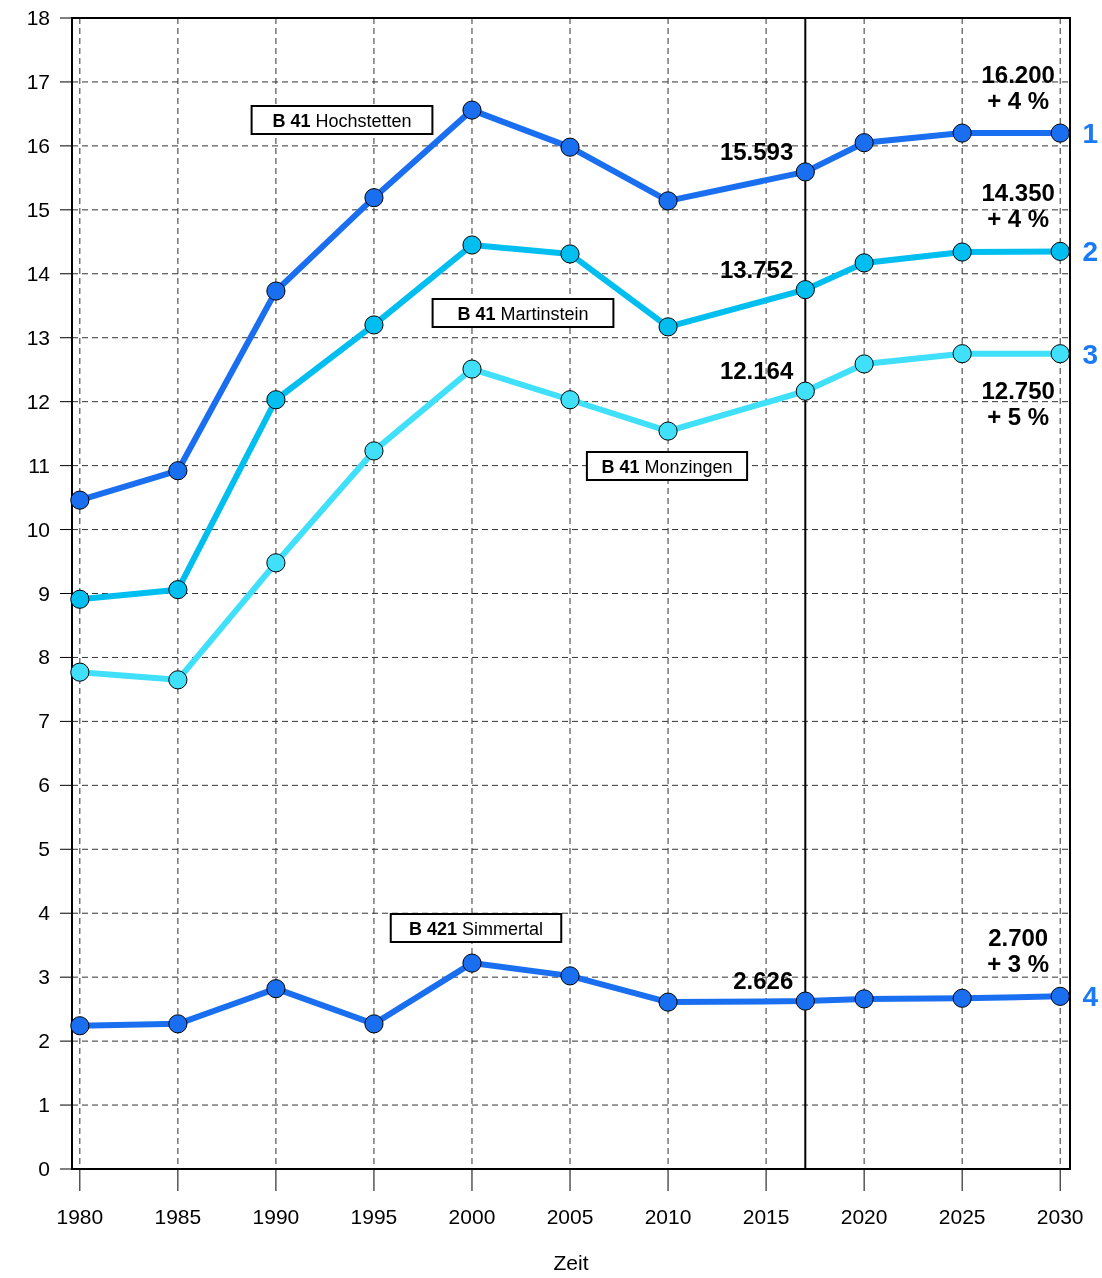 The height and width of the screenshot is (1278, 1102). What do you see at coordinates (864, 1216) in the screenshot?
I see `x-tick-label: 2020` at bounding box center [864, 1216].